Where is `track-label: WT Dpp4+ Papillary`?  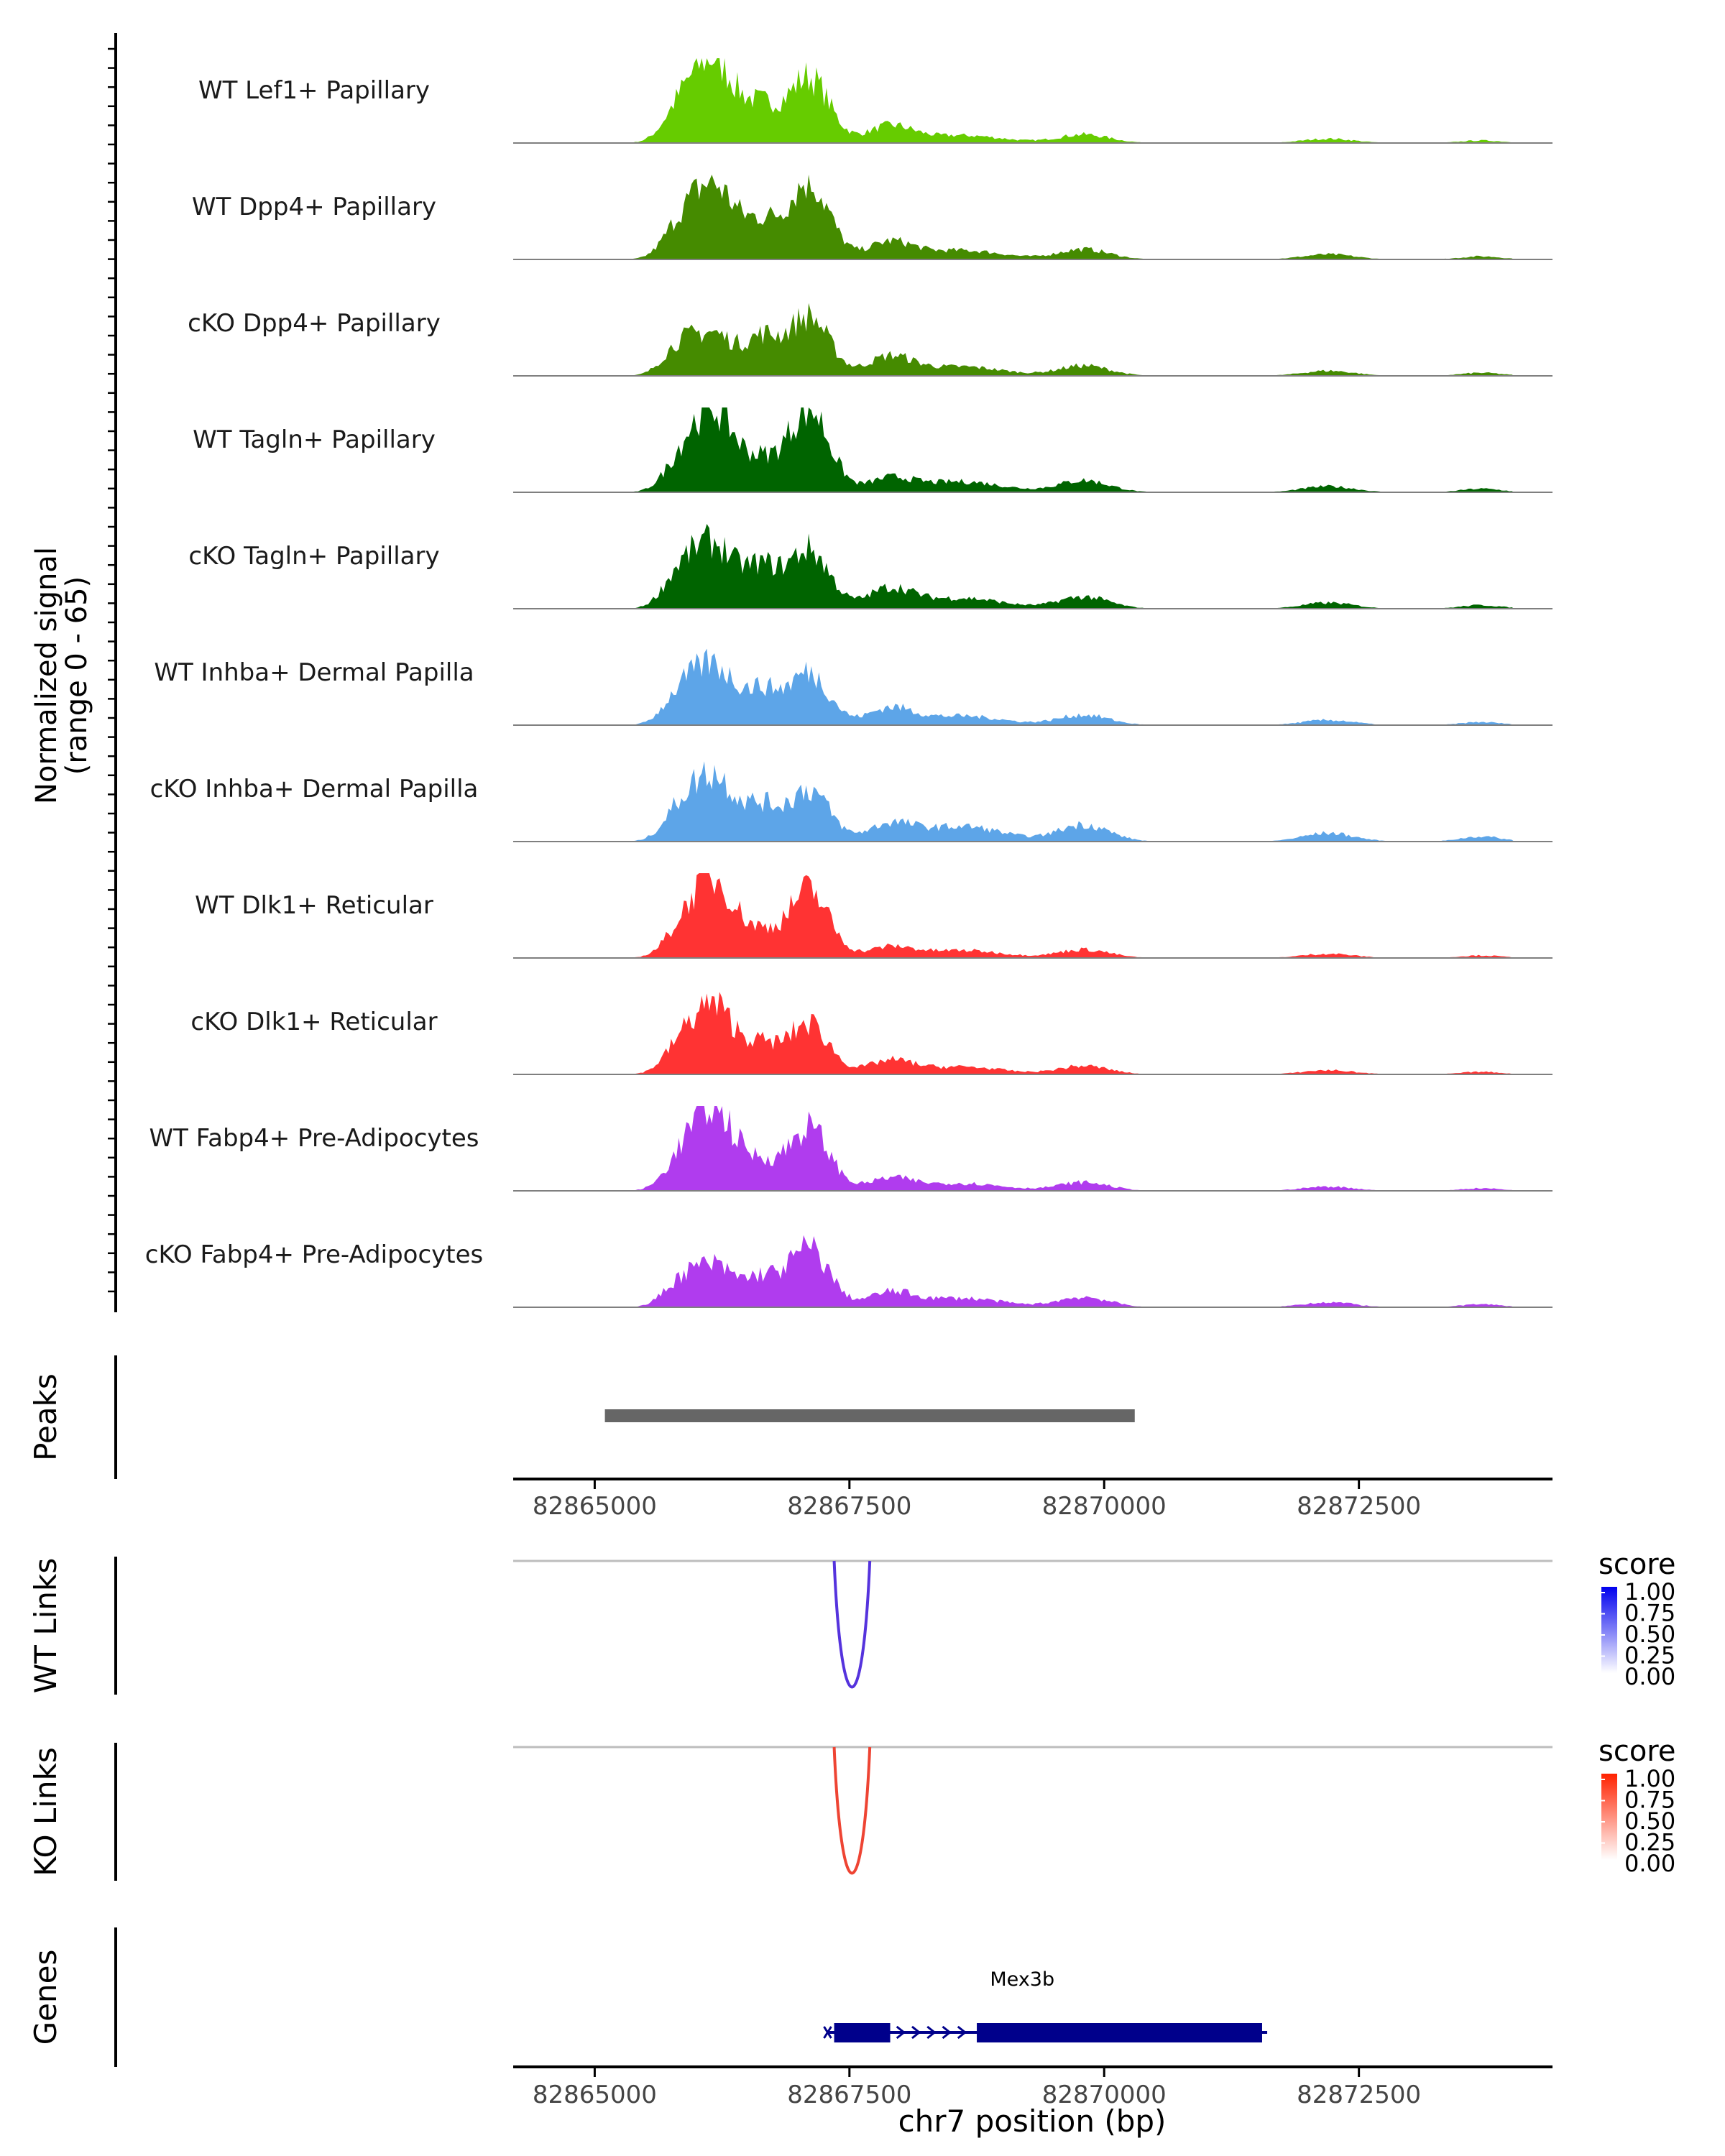
track-label: WT Dpp4+ Papillary is located at coordinates (314, 207).